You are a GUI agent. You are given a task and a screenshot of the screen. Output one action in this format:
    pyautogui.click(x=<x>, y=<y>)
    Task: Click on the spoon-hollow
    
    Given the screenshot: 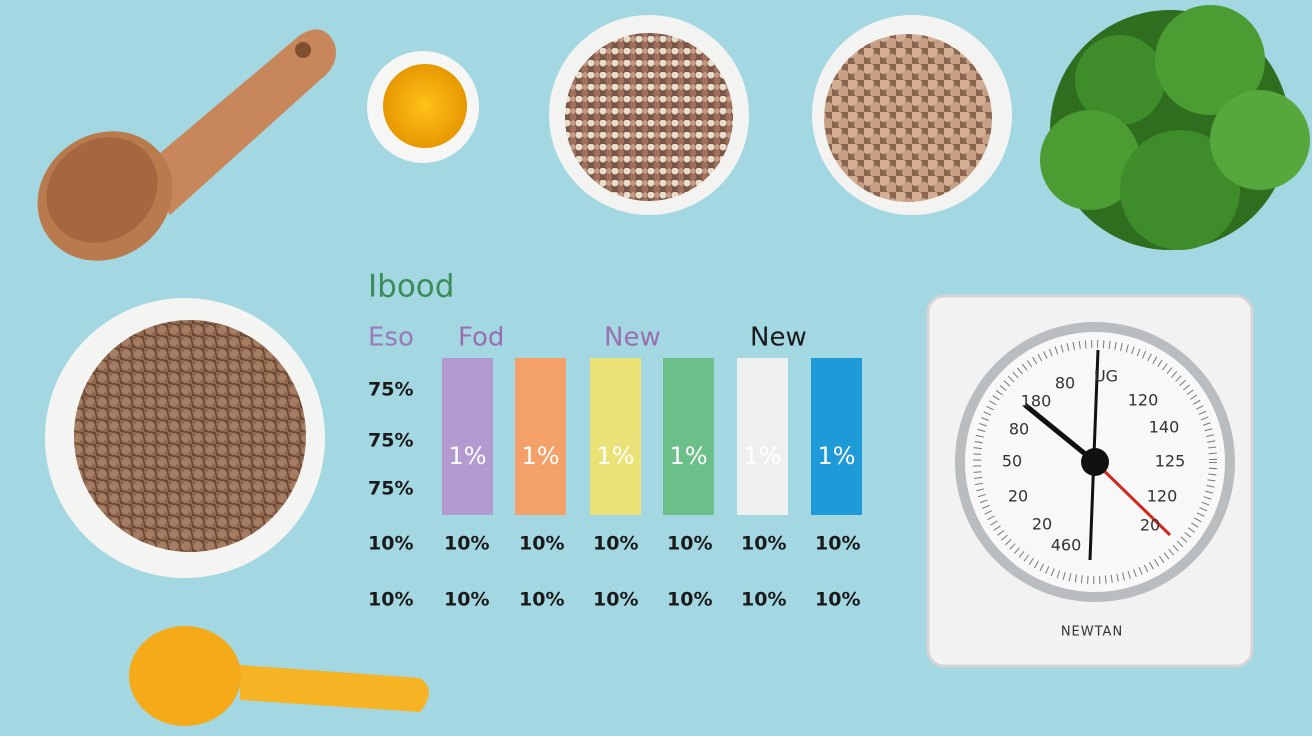 What is the action you would take?
    pyautogui.click(x=102, y=190)
    